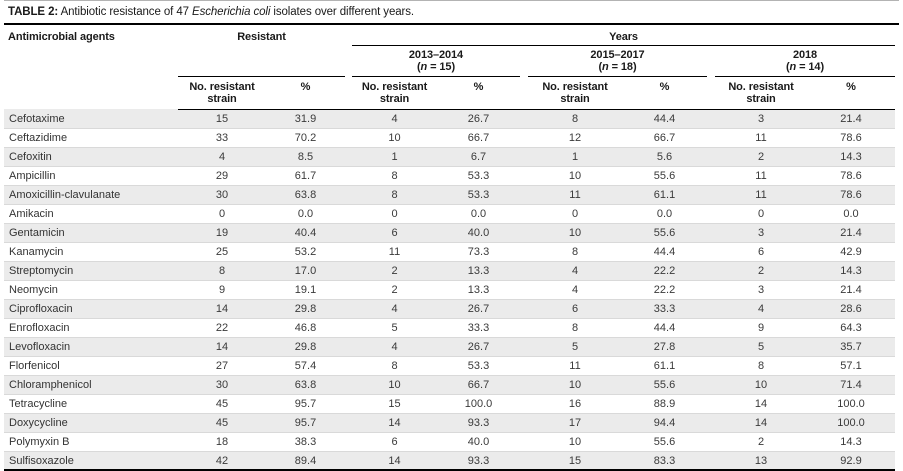 The image size is (903, 471). I want to click on value-cell: 71.4, so click(851, 384).